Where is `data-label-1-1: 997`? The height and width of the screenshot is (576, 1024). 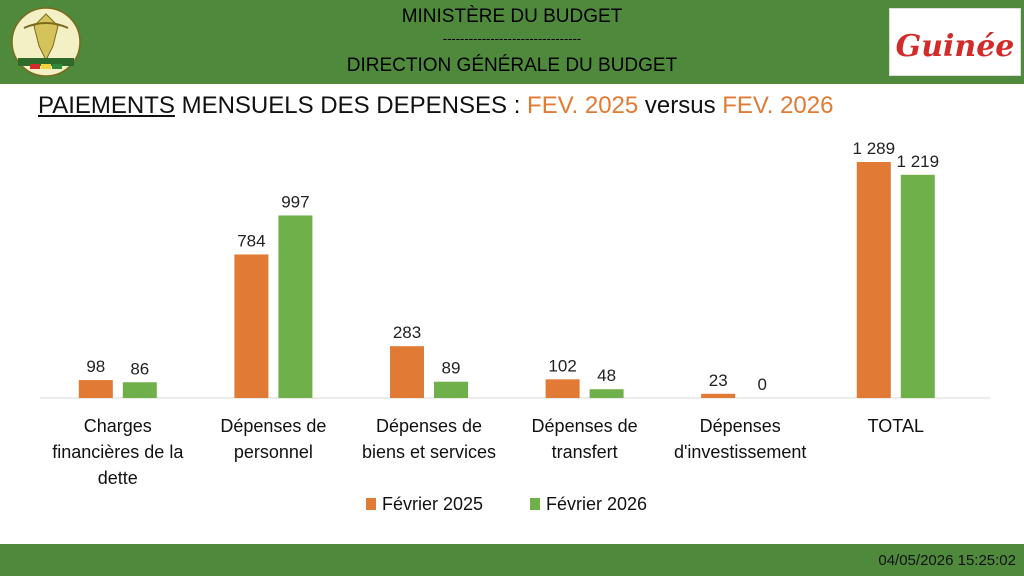 data-label-1-1: 997 is located at coordinates (295, 201).